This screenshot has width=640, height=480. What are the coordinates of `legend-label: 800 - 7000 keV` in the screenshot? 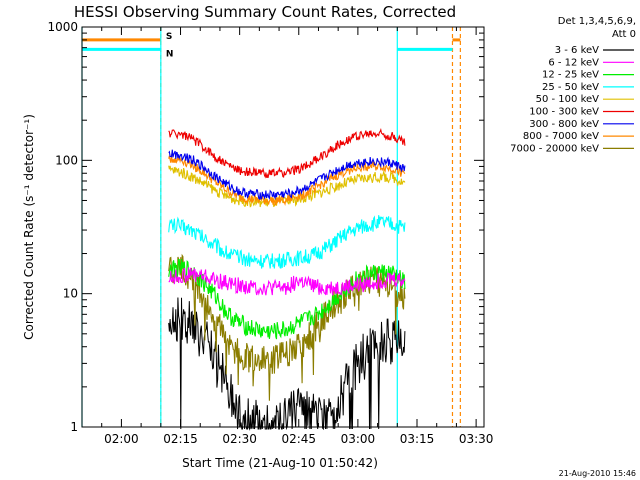 It's located at (561, 136).